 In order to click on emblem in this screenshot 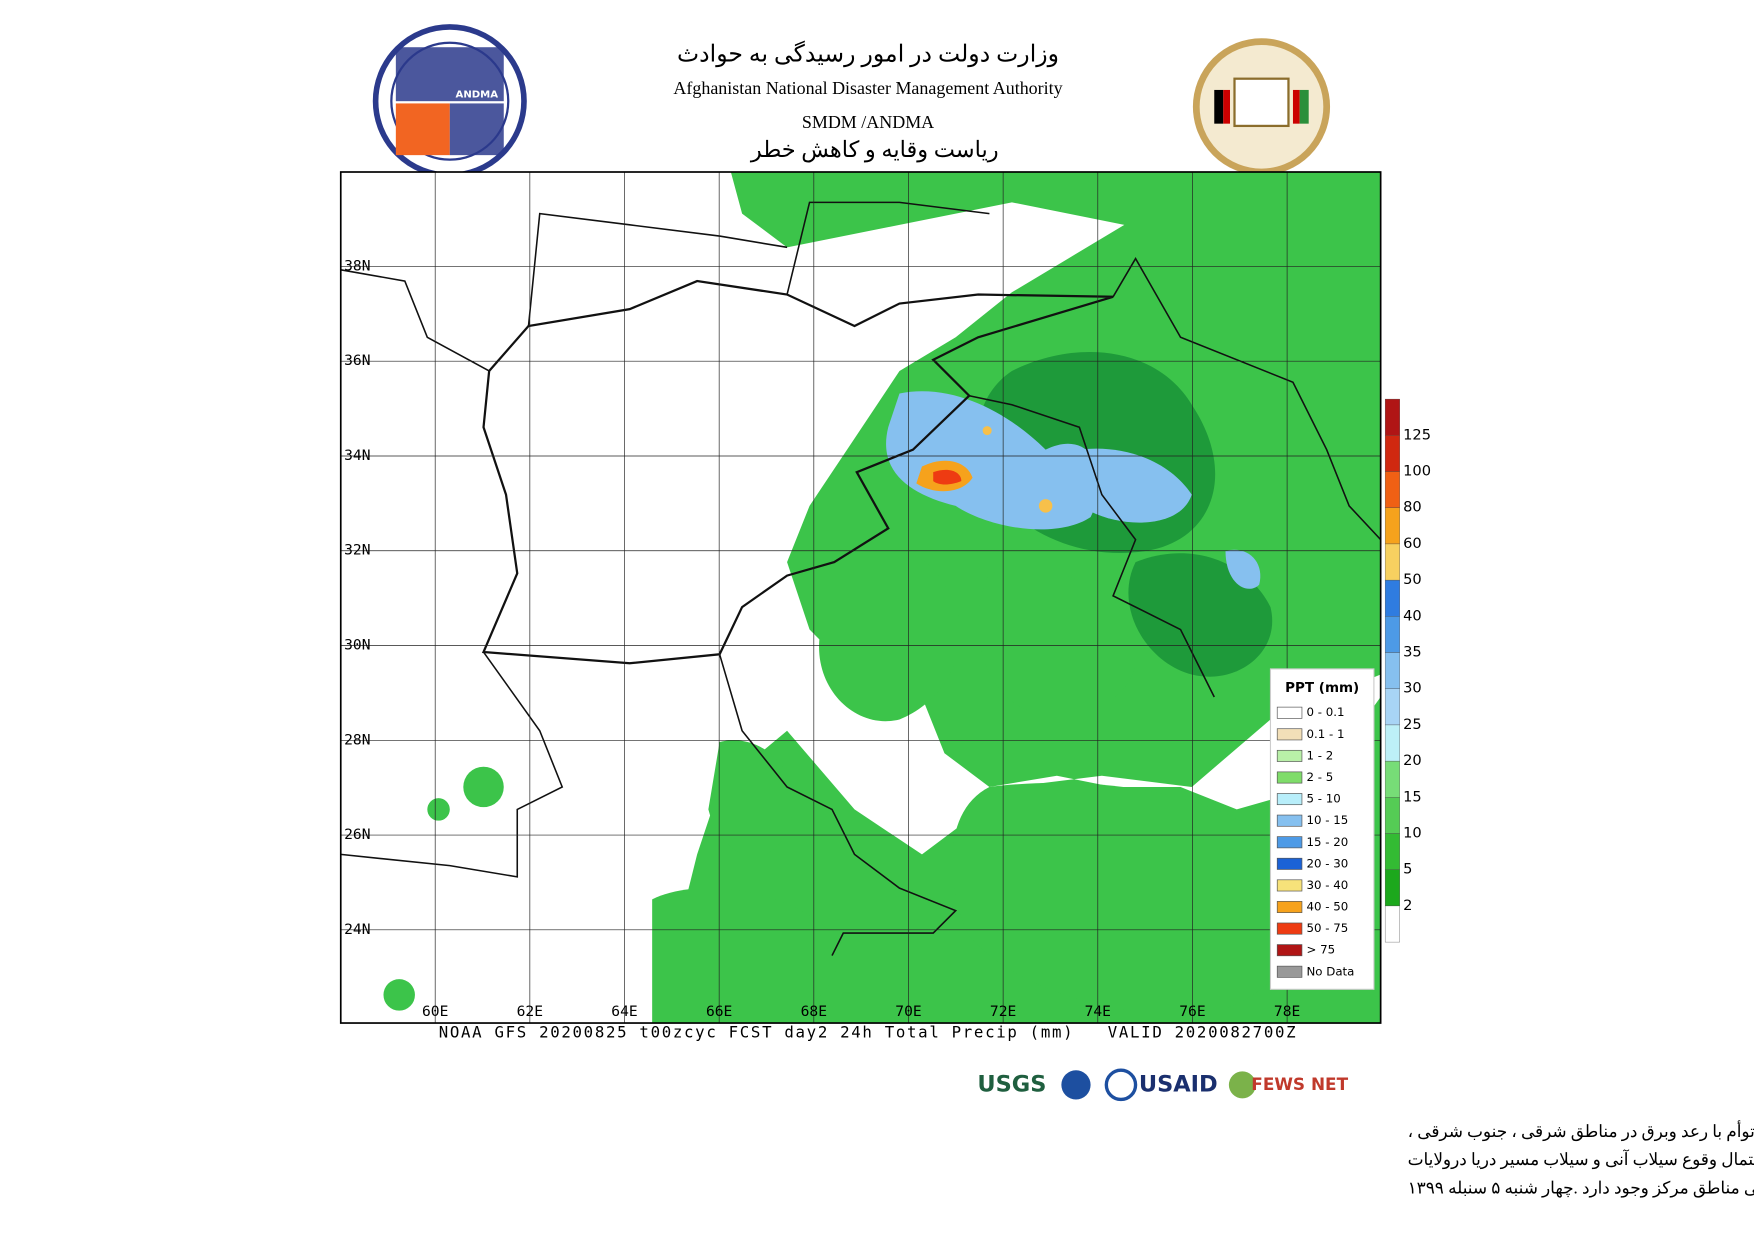, I will do `click(1261, 107)`.